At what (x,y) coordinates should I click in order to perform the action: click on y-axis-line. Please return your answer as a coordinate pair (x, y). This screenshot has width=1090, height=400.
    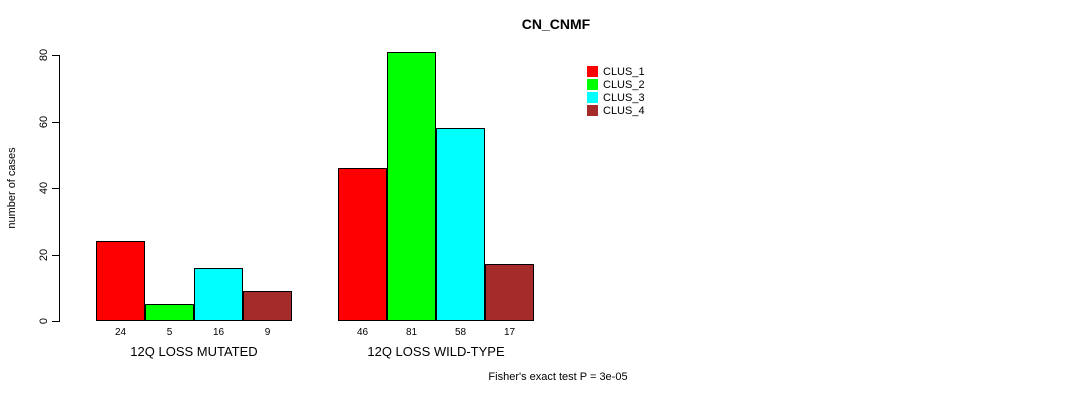
    Looking at the image, I should click on (59, 188).